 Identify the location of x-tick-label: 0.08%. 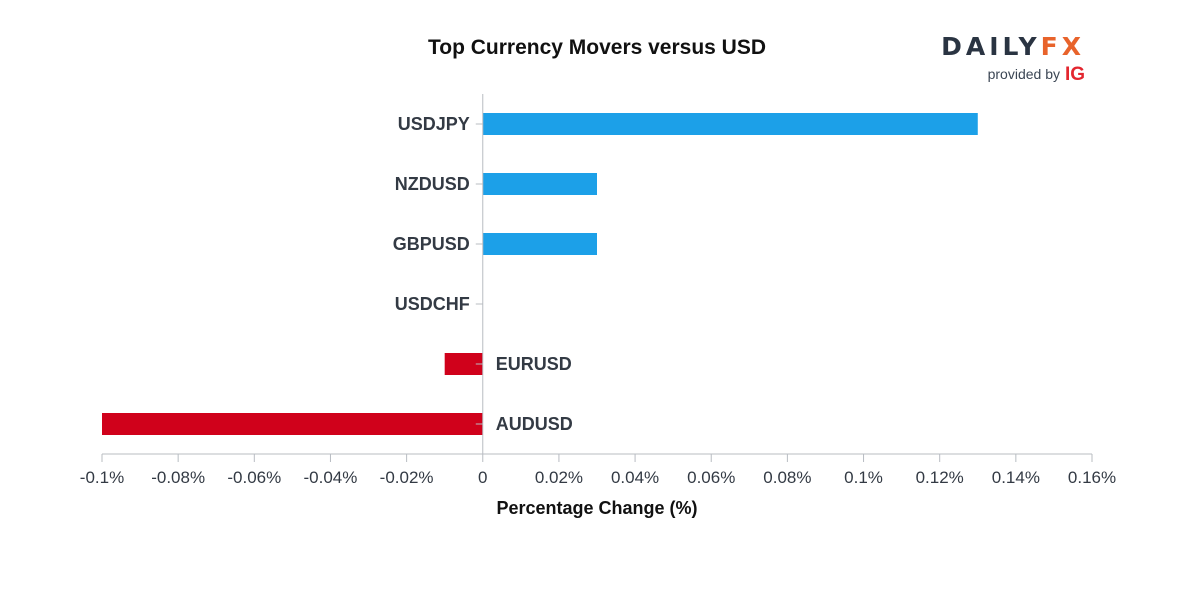
(787, 477).